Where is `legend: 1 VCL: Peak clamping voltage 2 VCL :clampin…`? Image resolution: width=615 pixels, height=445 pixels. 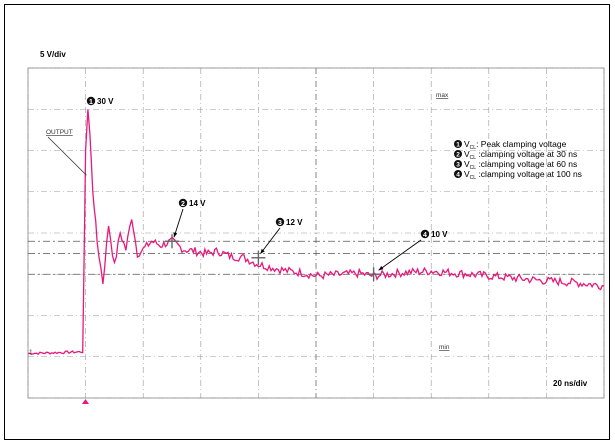
legend: 1 VCL: Peak clamping voltage 2 VCL :clampin… is located at coordinates (518, 160).